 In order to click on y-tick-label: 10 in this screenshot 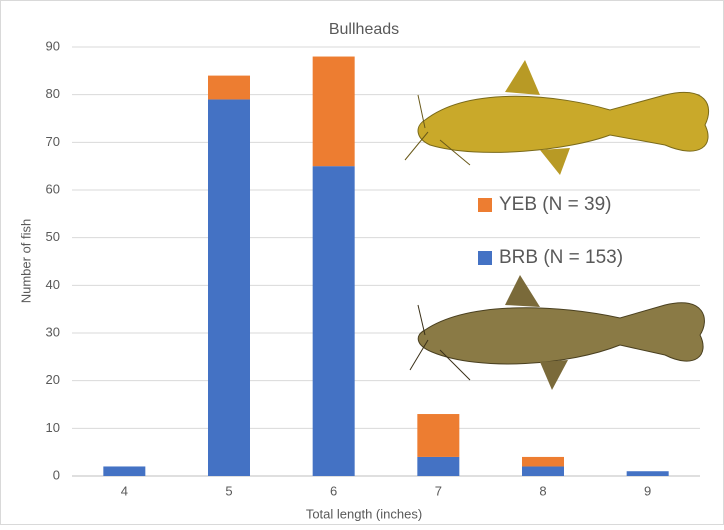, I will do `click(53, 427)`.